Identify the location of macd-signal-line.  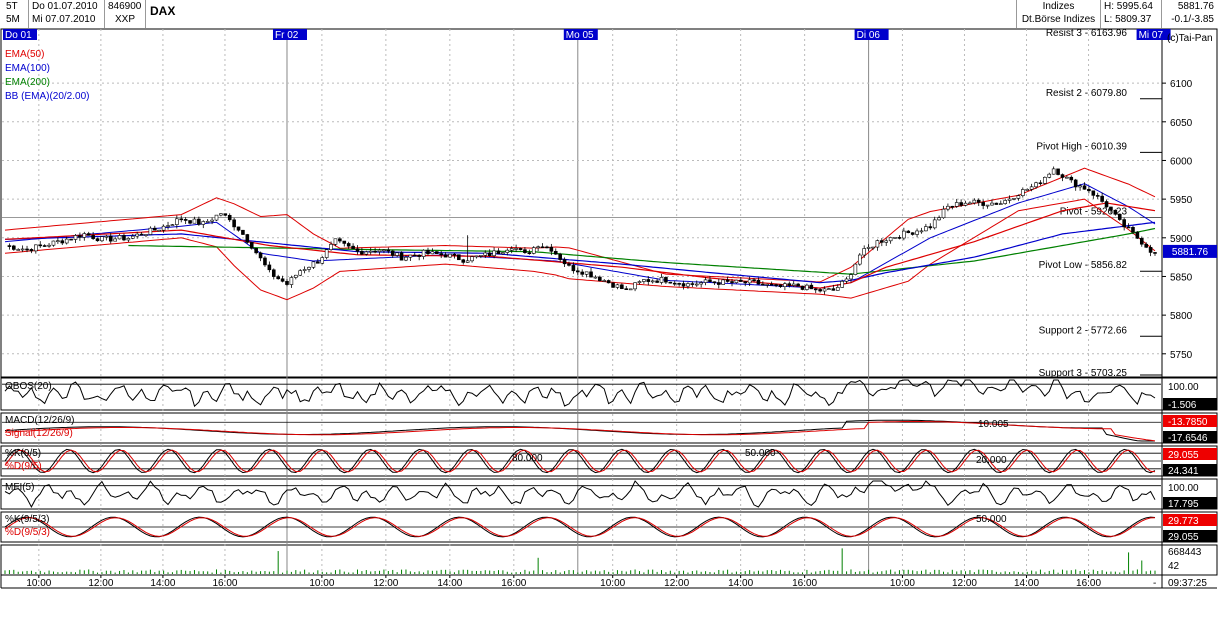
(580, 431).